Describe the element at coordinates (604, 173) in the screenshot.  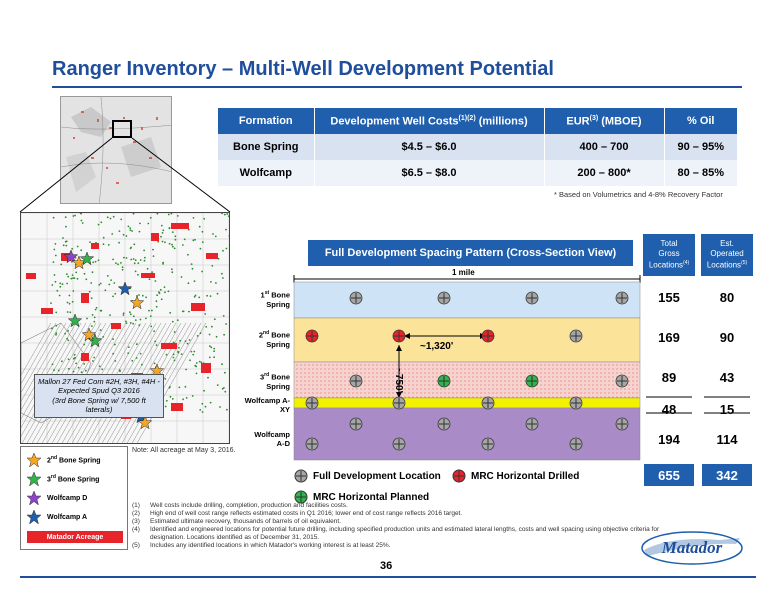
I see `cell-eur: 200 – 800*` at that location.